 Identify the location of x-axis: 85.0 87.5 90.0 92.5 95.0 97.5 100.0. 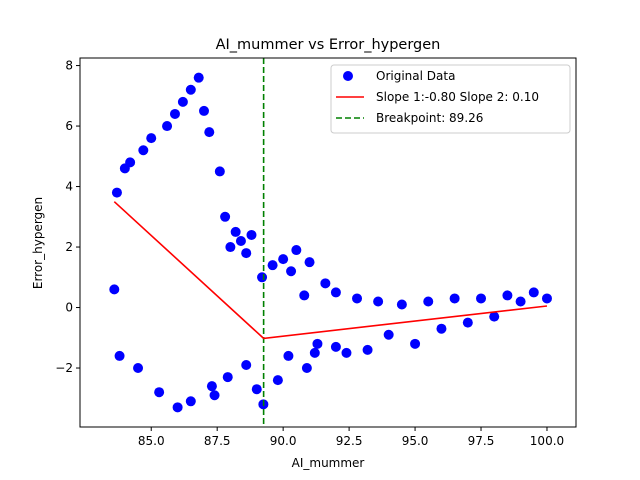
(351, 437).